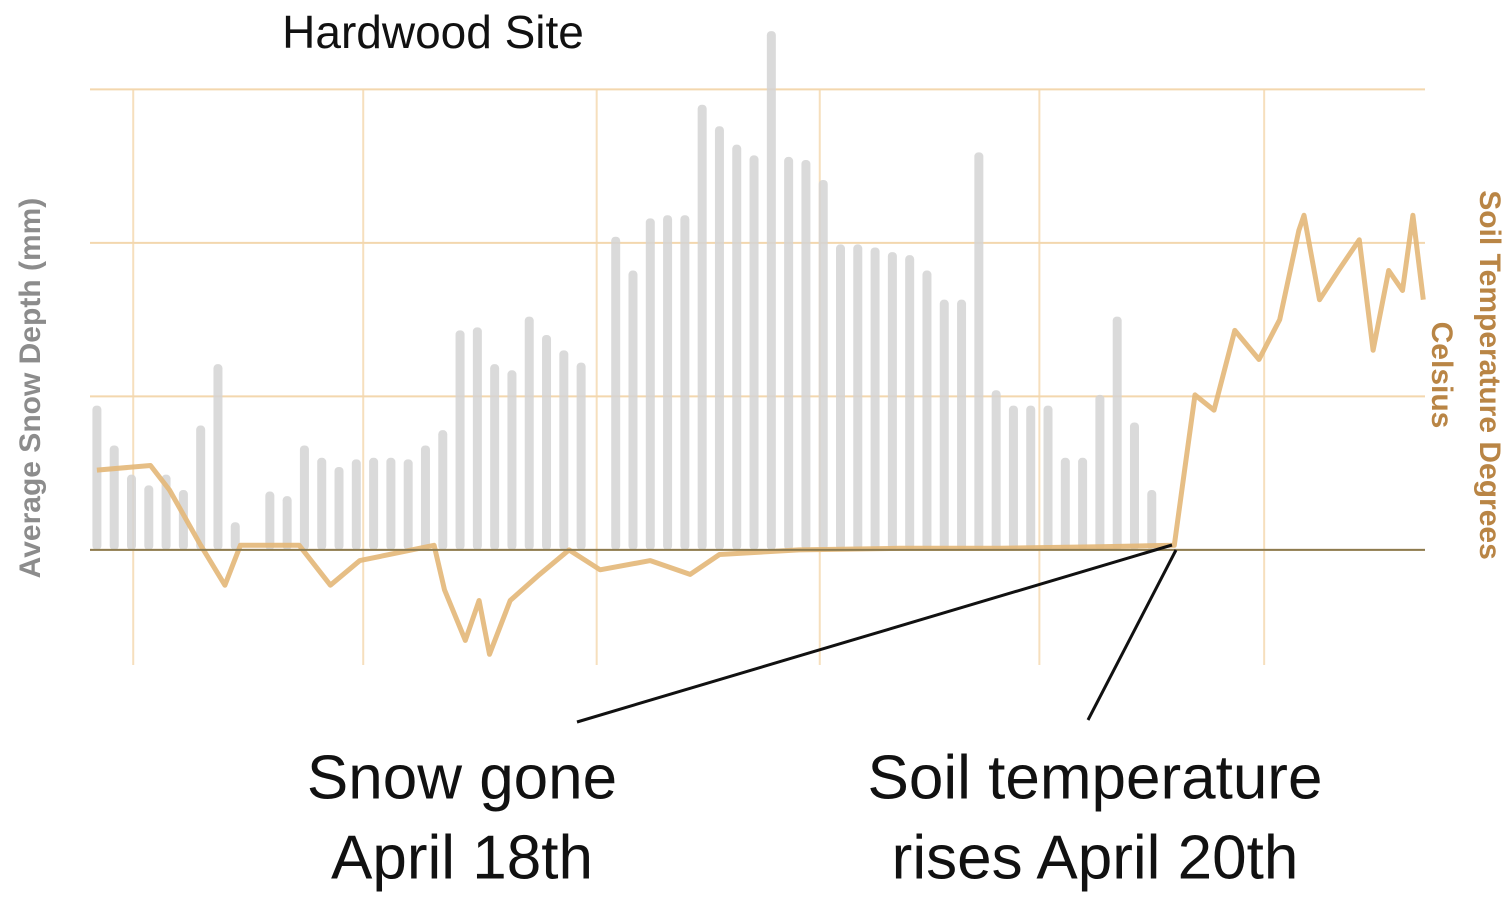  I want to click on annotation: rises April 20th, so click(1095, 857).